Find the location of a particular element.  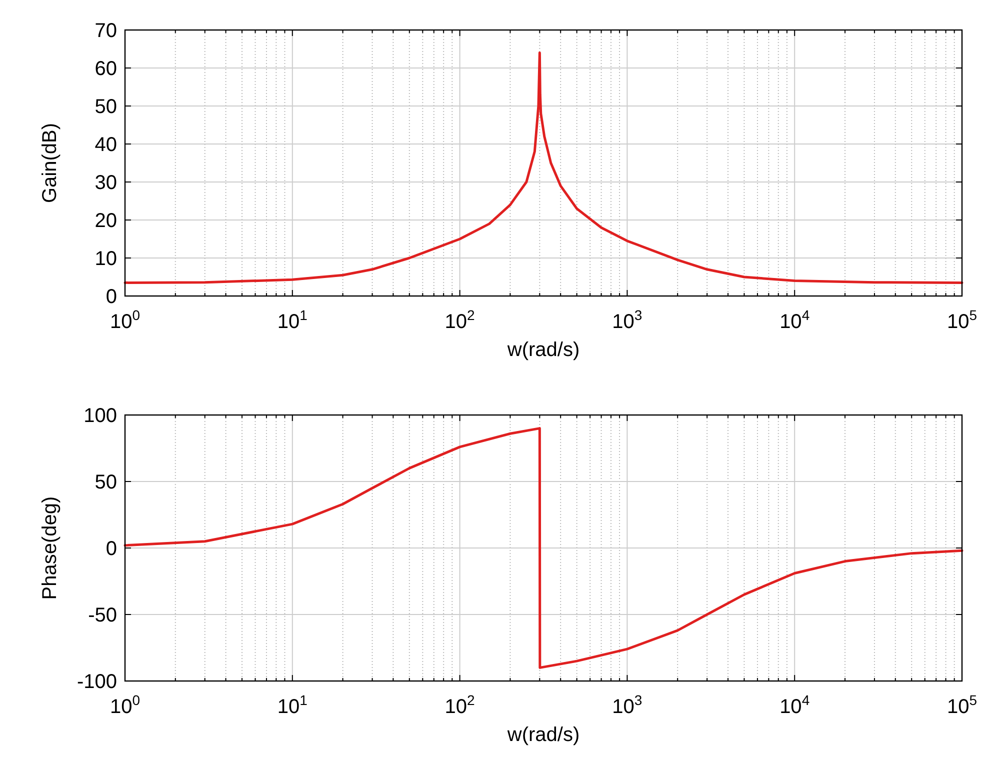

y-tick-label: 40 is located at coordinates (105, 145).